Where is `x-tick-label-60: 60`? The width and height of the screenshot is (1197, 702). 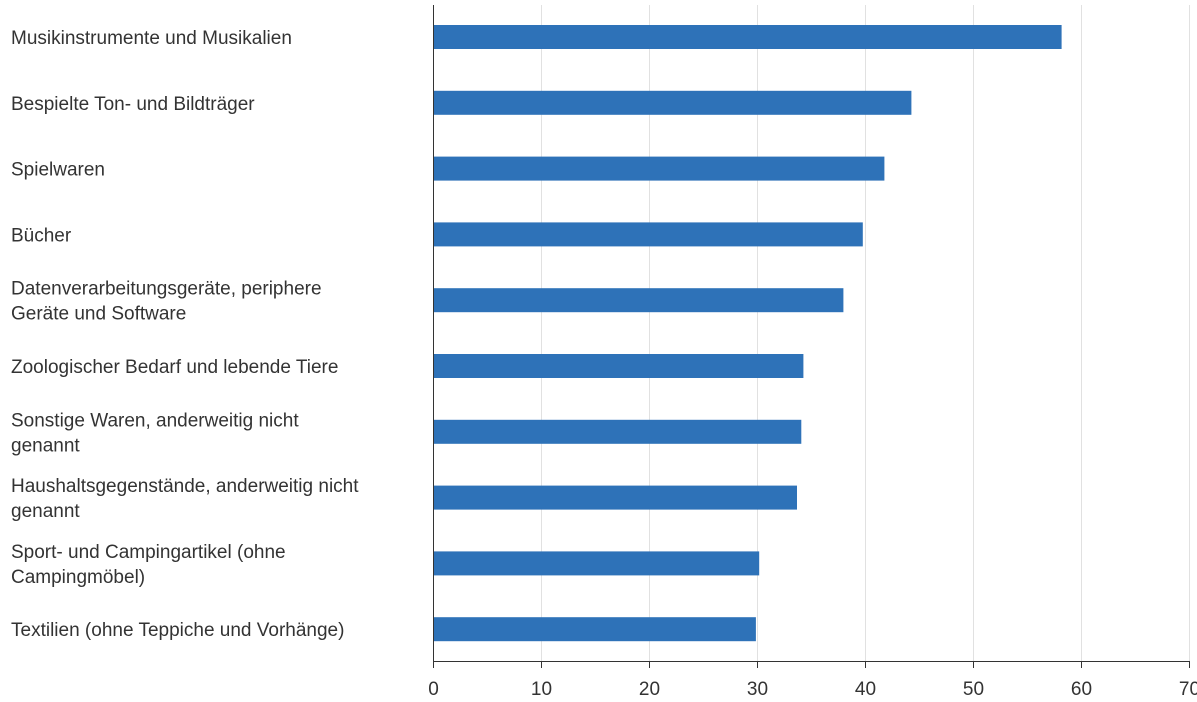 x-tick-label-60: 60 is located at coordinates (1081, 689).